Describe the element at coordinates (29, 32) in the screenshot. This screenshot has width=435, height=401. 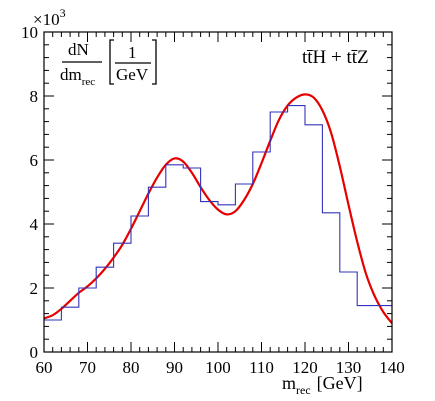
I see `y-tick-label: 10` at that location.